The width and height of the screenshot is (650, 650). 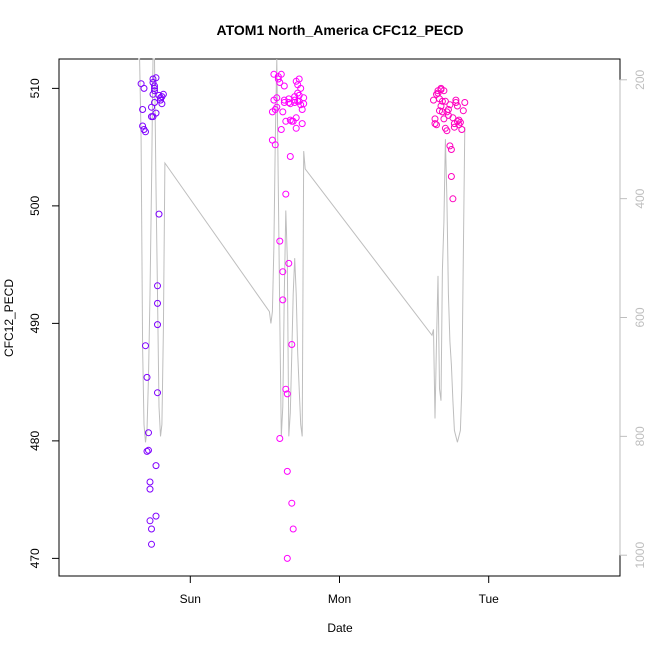 I want to click on y-tick-label: 470, so click(x=35, y=558).